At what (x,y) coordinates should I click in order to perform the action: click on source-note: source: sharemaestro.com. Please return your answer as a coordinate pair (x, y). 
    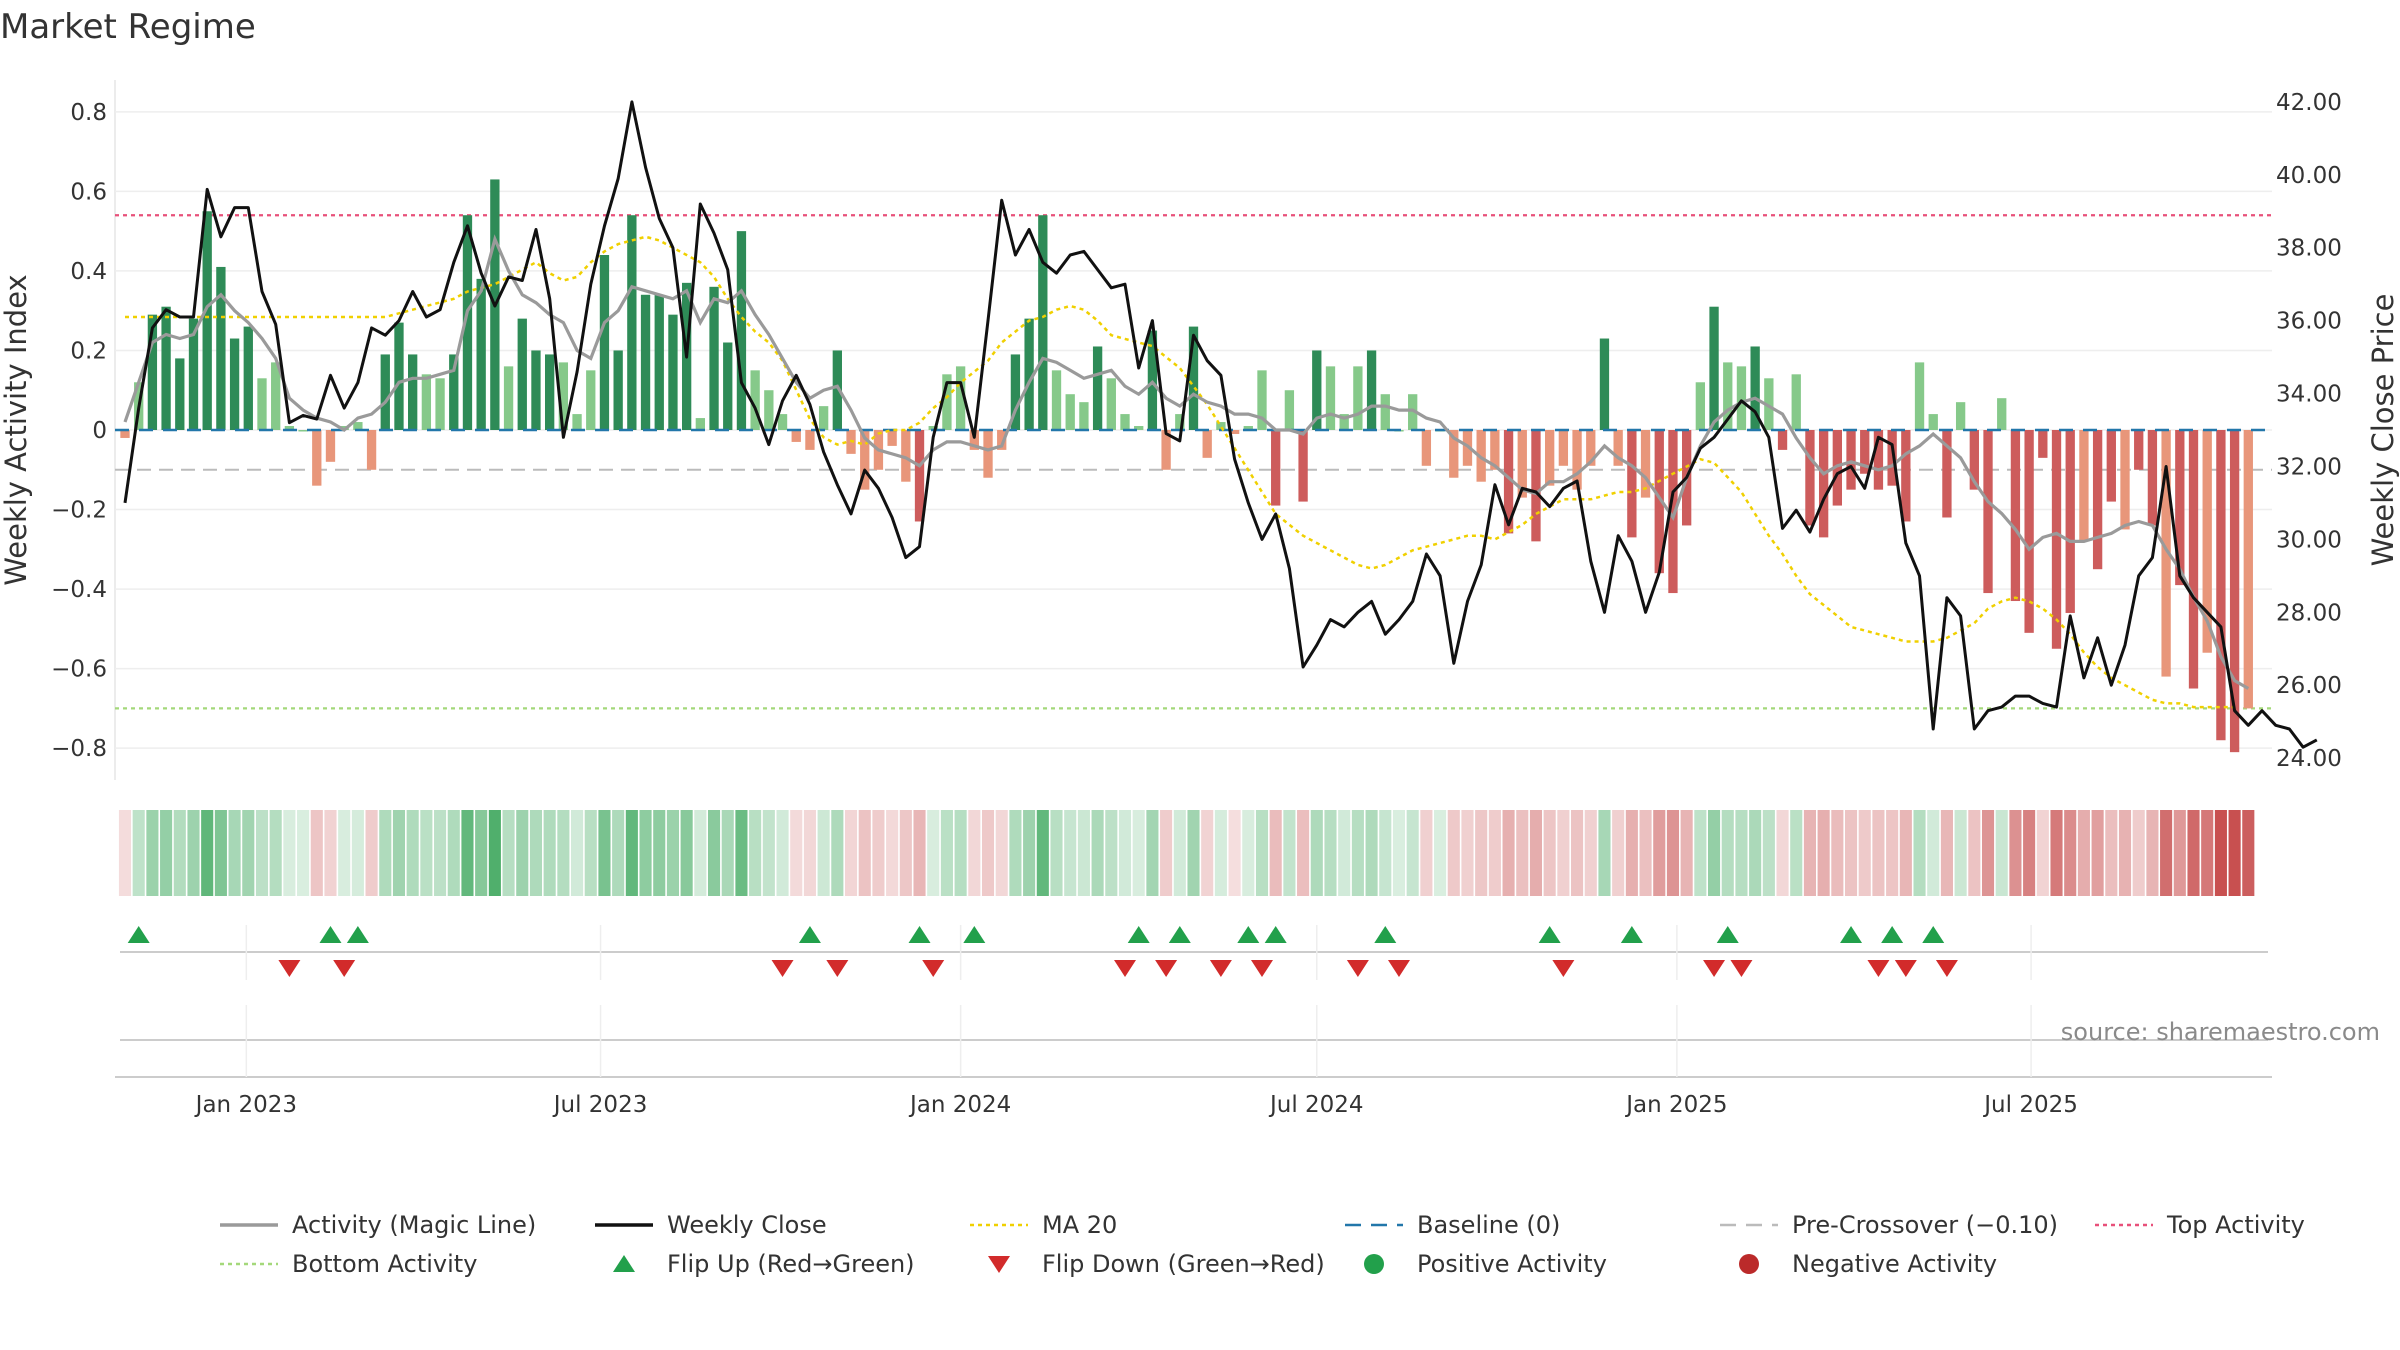
    Looking at the image, I should click on (2220, 1032).